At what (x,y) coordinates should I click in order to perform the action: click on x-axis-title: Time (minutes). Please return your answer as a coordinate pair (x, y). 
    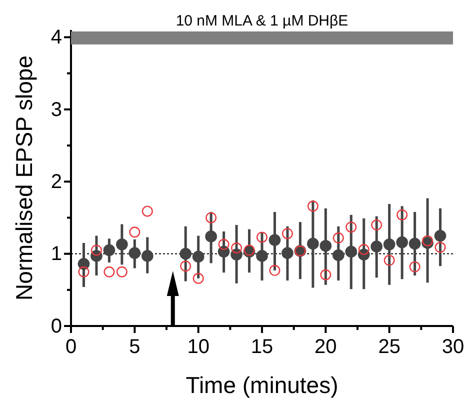
    Looking at the image, I should click on (262, 385).